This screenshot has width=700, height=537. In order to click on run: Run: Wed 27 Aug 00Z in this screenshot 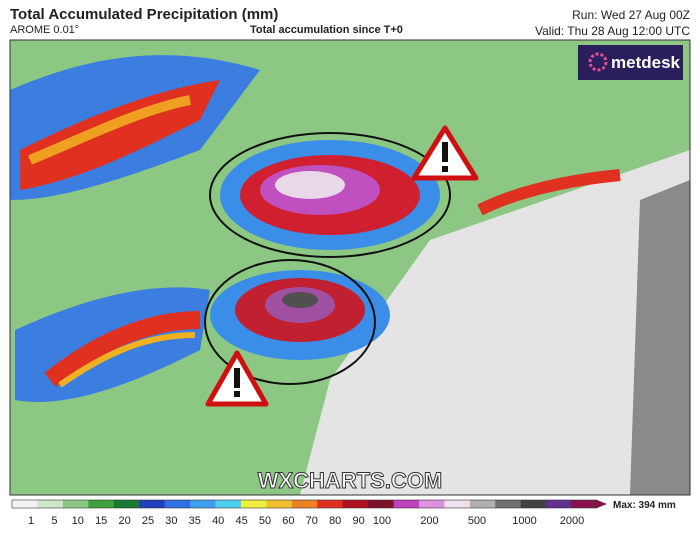, I will do `click(631, 15)`.